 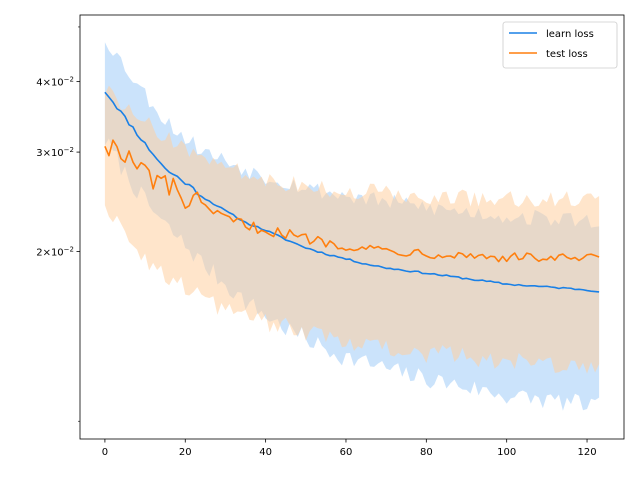 What do you see at coordinates (55, 251) in the screenshot?
I see `y-tick-label: 2×10⁻²` at bounding box center [55, 251].